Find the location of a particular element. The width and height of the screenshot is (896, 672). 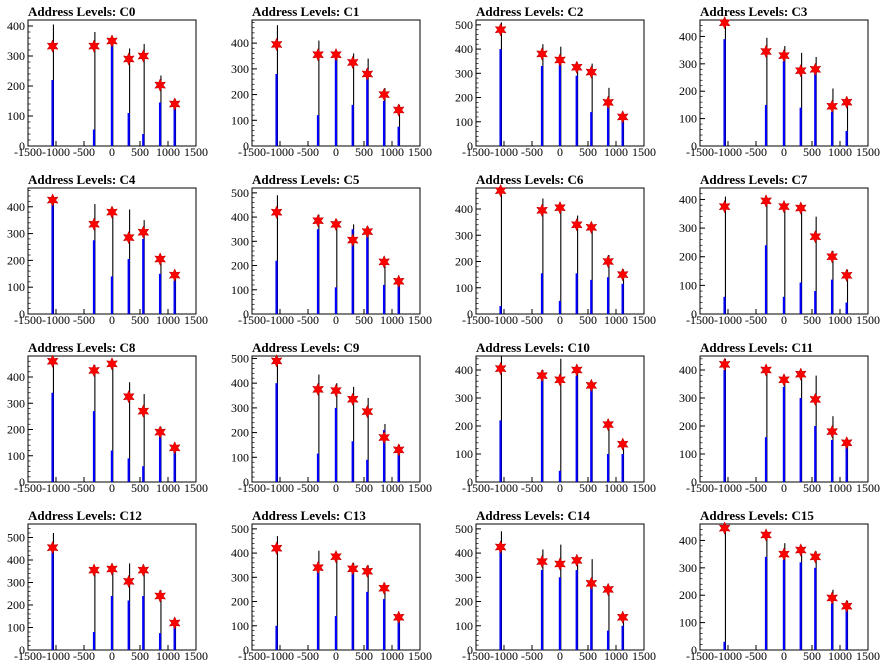

chart-title: Address Levels: C8 is located at coordinates (82, 347).